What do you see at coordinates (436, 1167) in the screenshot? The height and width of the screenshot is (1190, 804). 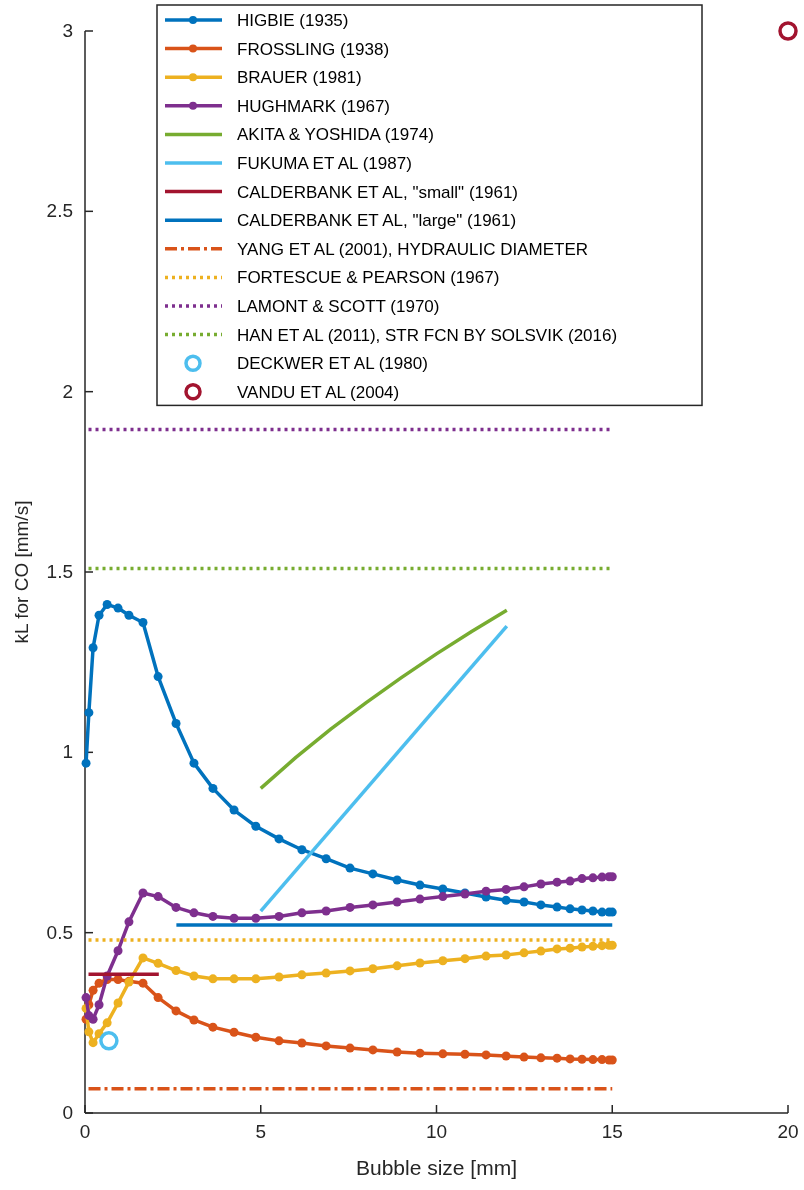 I see `x-axis-title: Bubble size [mm]` at bounding box center [436, 1167].